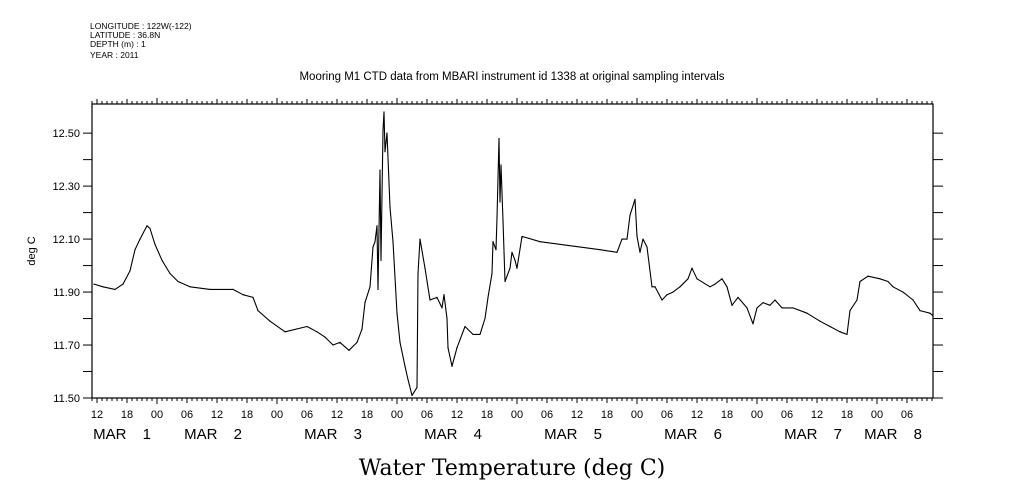  I want to click on x-axis-title: Water Temperature (deg C), so click(512, 468).